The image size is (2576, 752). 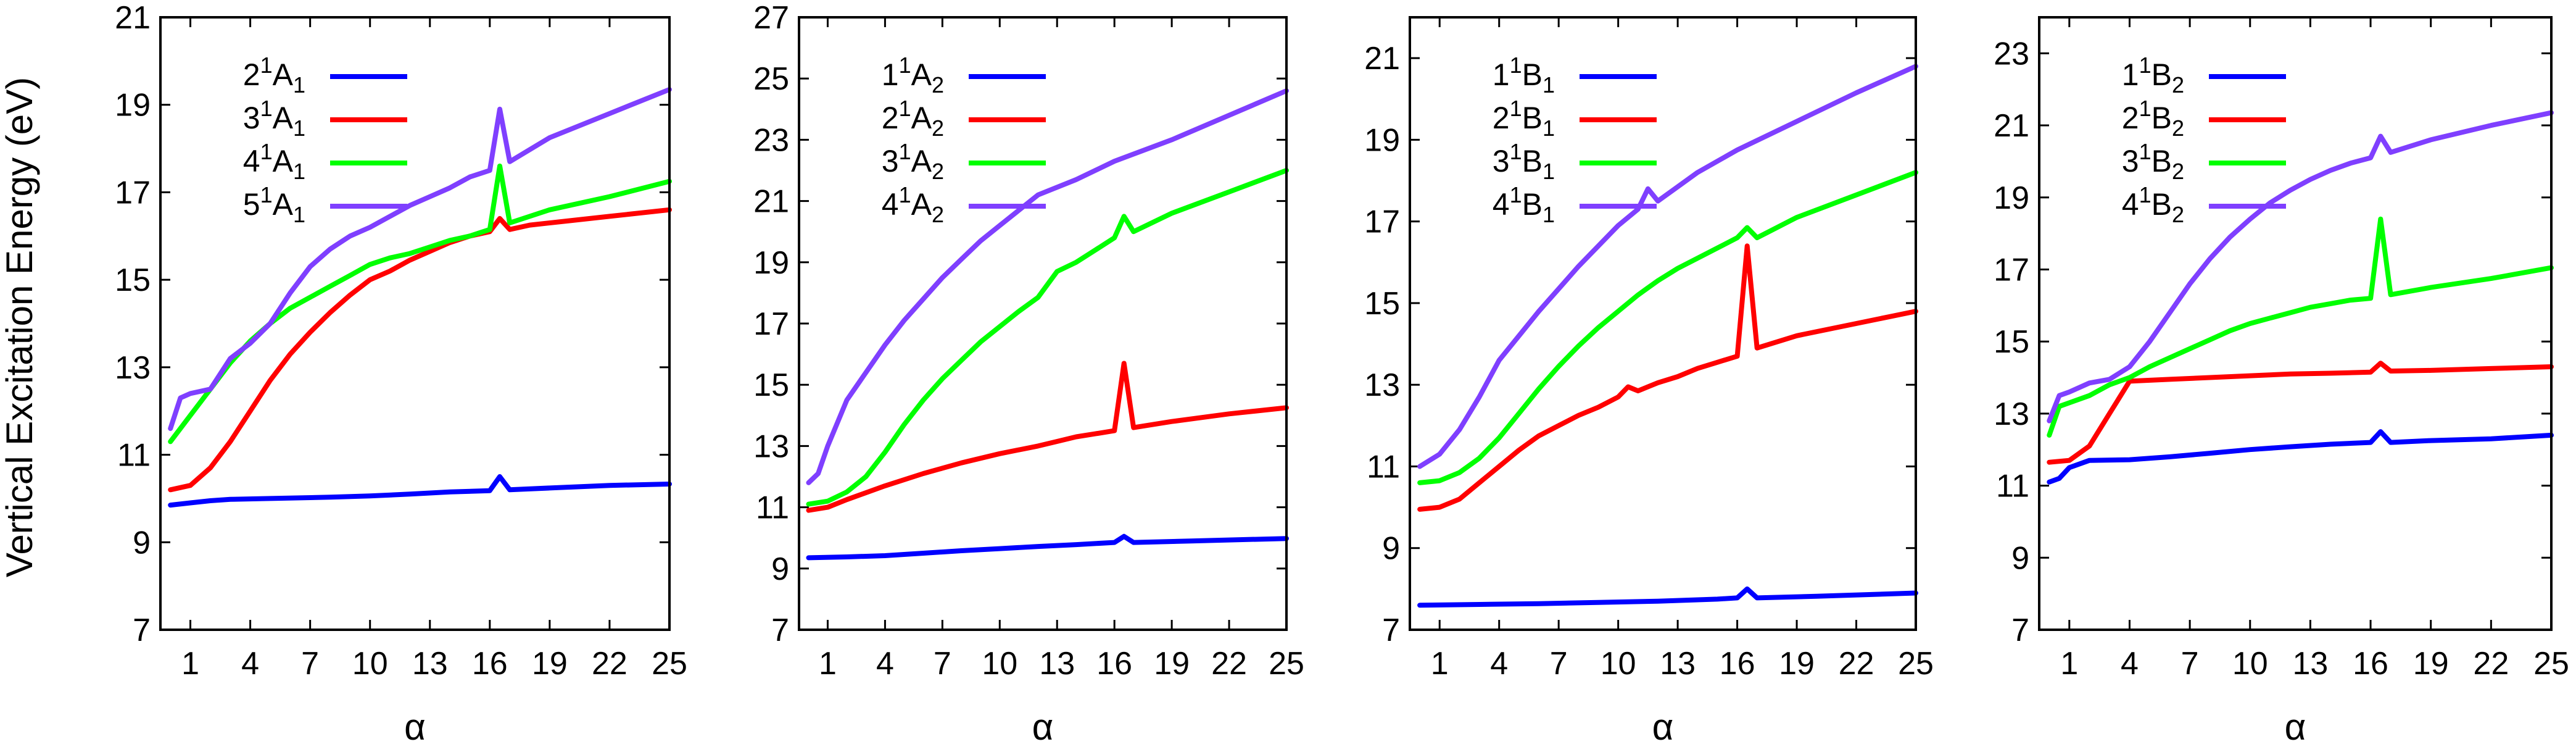 I want to click on series-line-1B2, so click(x=2300, y=457).